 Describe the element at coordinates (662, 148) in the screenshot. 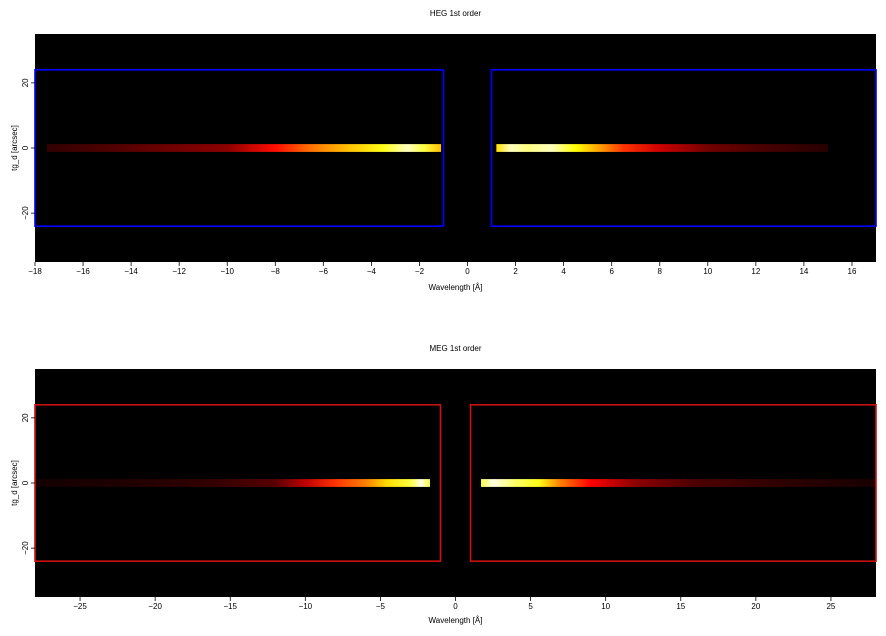

I see `heg-streak-positive-order` at that location.